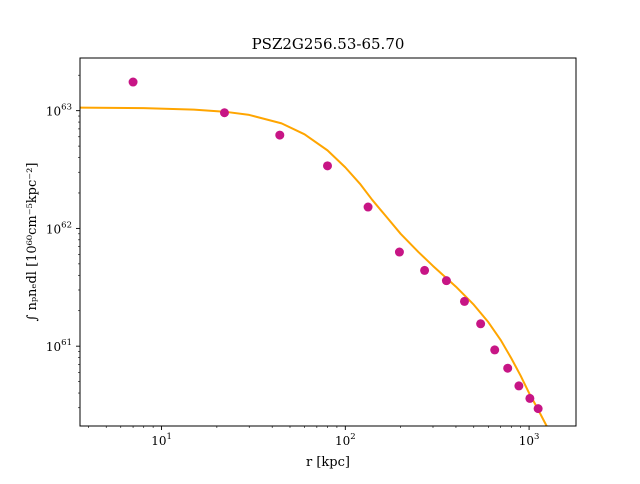 The image size is (640, 484). I want to click on x-axis-label: r [kpc], so click(328, 462).